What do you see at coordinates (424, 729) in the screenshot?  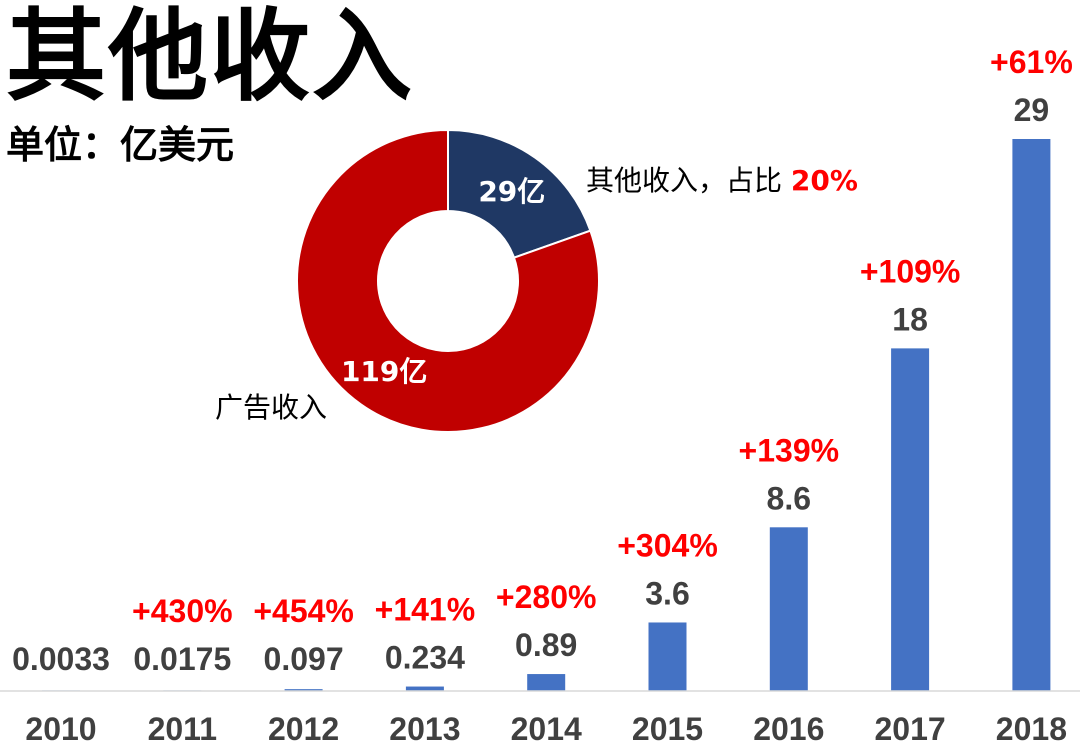 I see `x-tick-2013: 2013` at bounding box center [424, 729].